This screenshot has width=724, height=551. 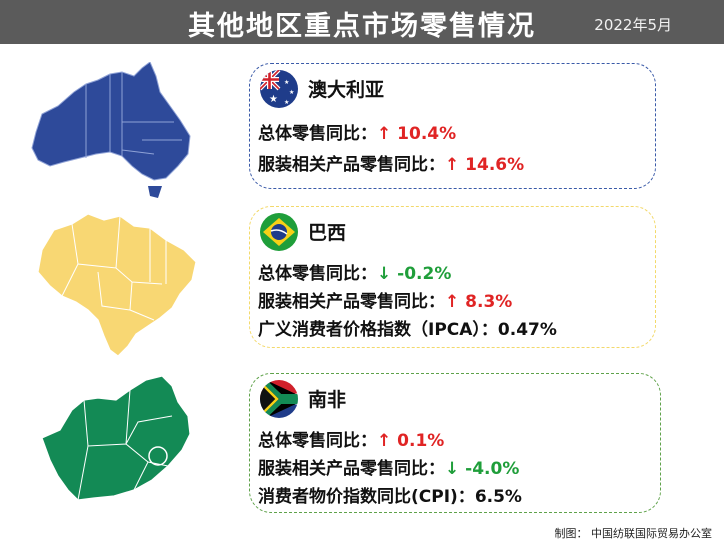 I want to click on south-africa-total-retail: 总体零售同比：↑ 0.1%, so click(x=351, y=438).